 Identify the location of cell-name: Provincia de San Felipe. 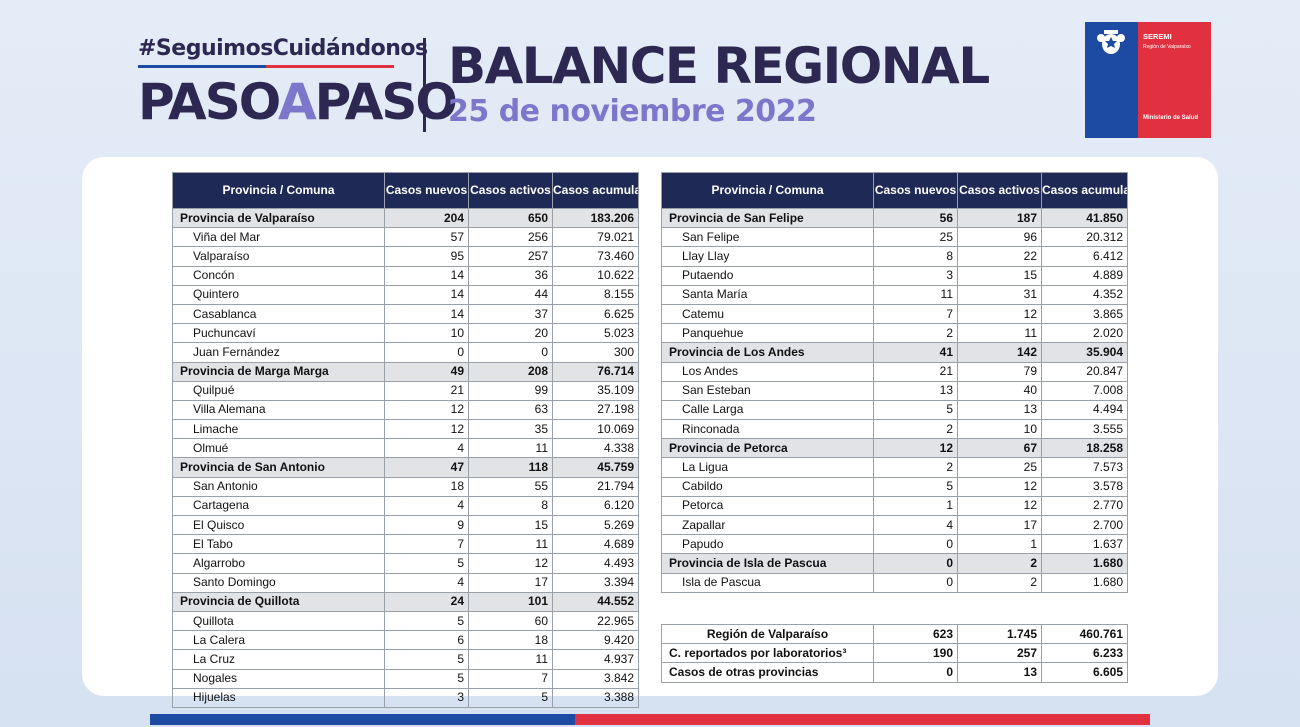
(767, 218).